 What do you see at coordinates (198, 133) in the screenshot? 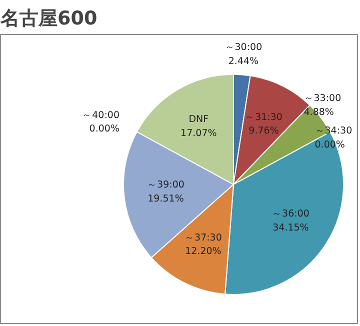
I see `data-label: 17.07%` at bounding box center [198, 133].